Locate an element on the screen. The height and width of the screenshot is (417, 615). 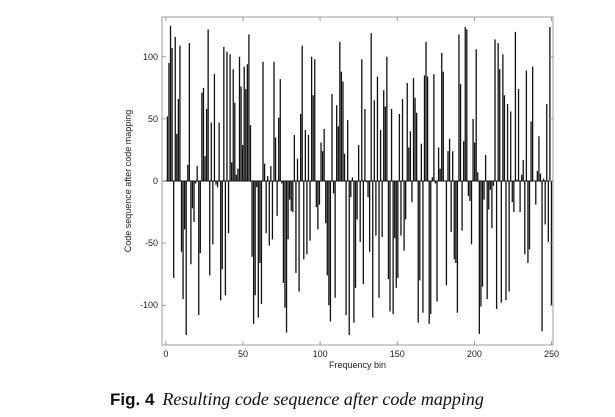
caption-label: Fig. 4 is located at coordinates (132, 399).